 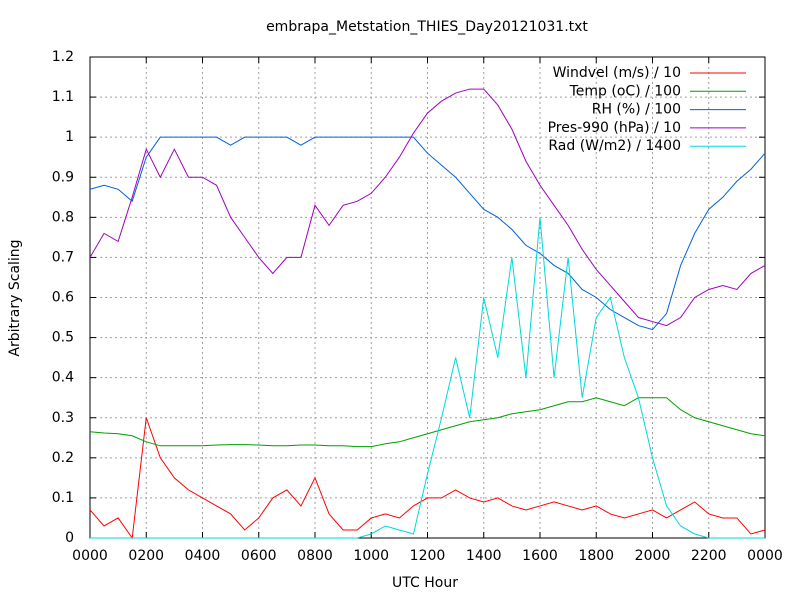 I want to click on y-tick-label: 0.8, so click(x=63, y=217).